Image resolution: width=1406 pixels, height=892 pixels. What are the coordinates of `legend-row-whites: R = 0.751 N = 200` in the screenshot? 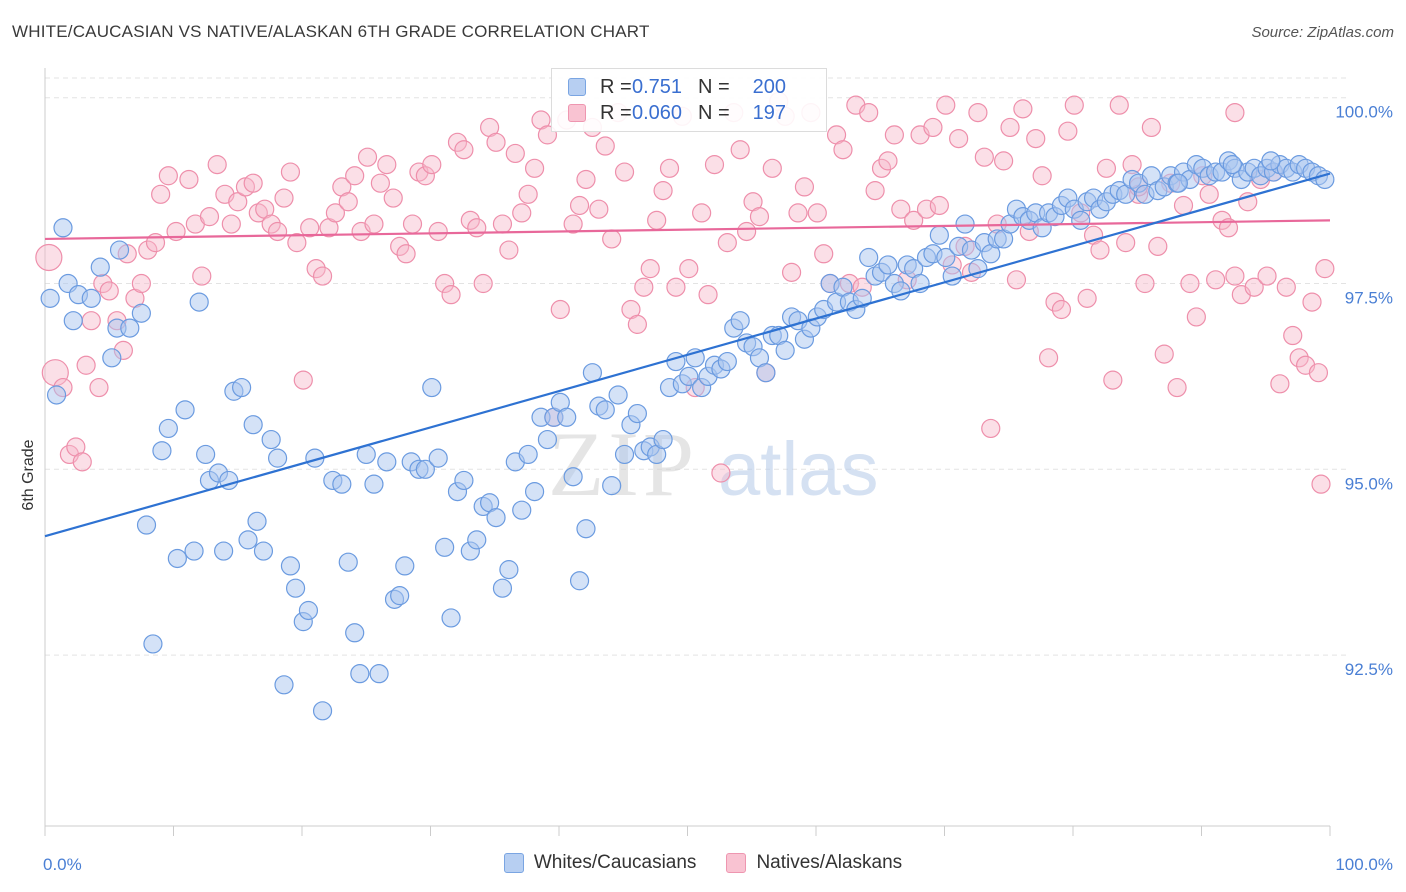 It's located at (677, 87).